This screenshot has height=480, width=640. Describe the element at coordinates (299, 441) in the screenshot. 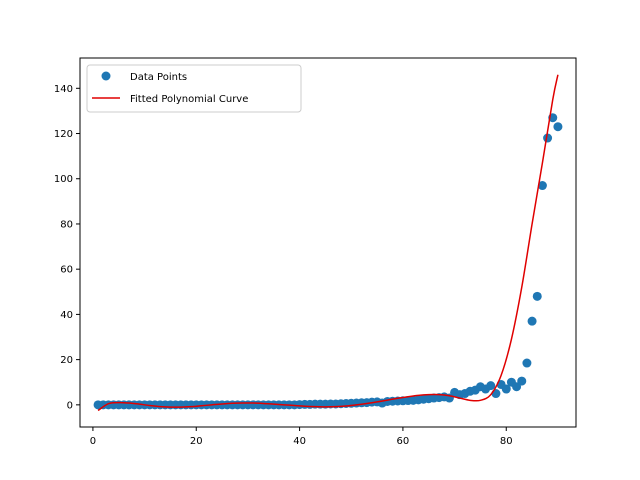

I see `x-tick-label: 40` at that location.